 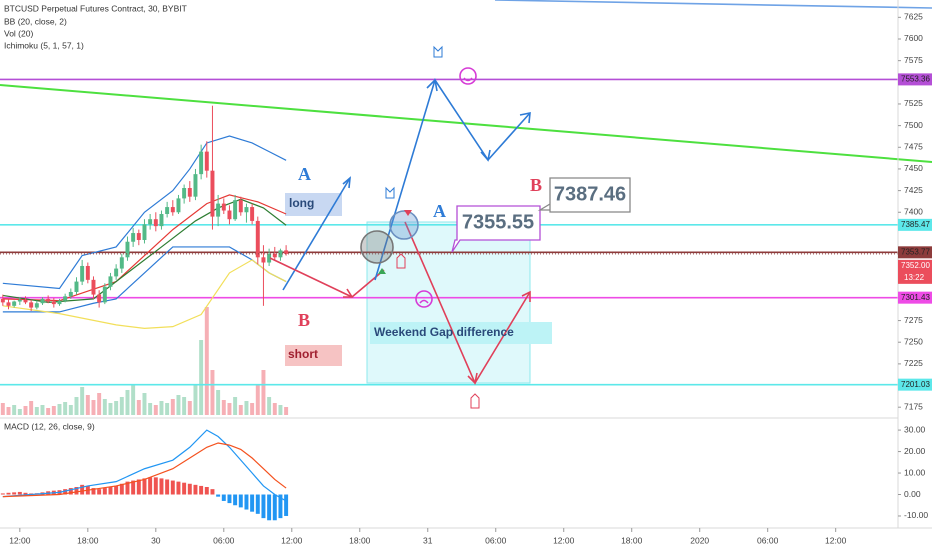 I want to click on y-tick-label: 7400, so click(x=913, y=212).